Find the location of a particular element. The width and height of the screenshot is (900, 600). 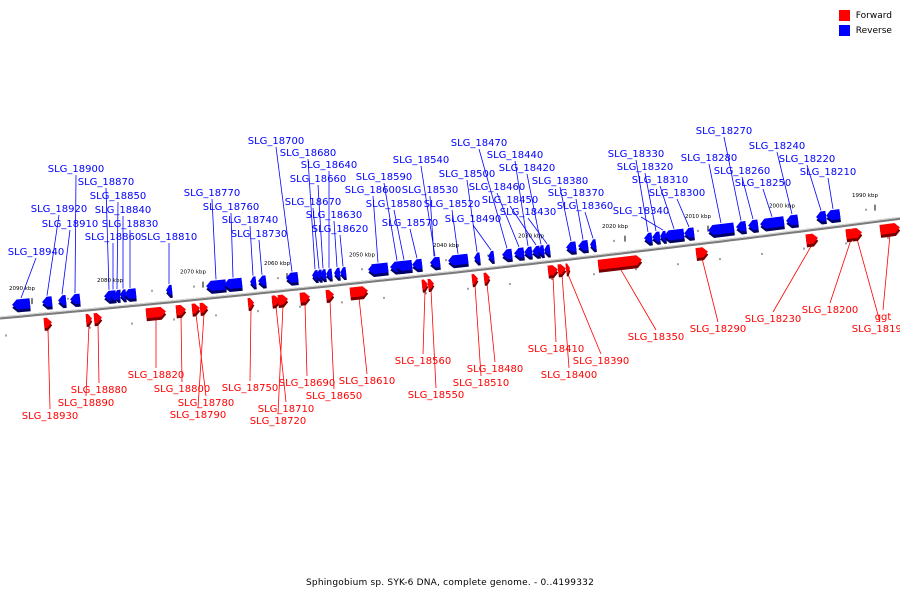

gene-label: SLG_18530 is located at coordinates (430, 190).